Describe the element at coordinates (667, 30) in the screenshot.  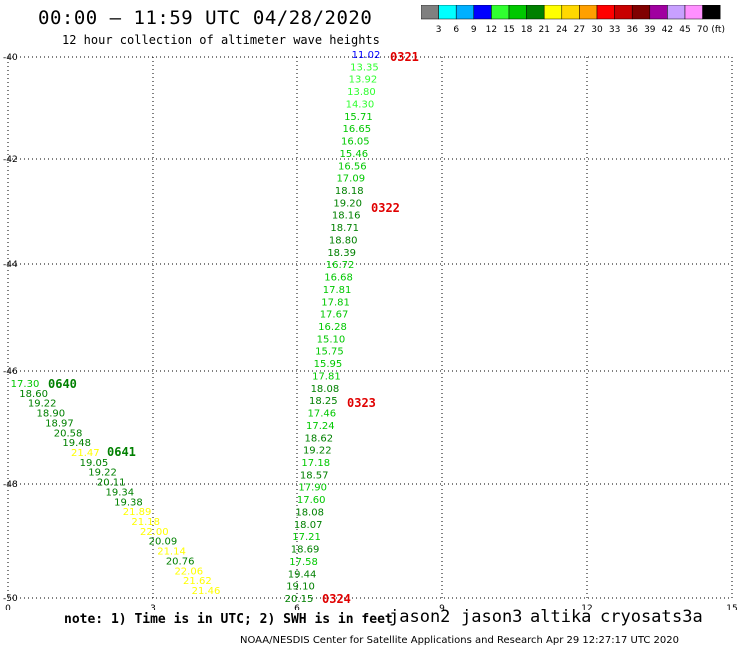
I see `color-scale-label: 42` at that location.